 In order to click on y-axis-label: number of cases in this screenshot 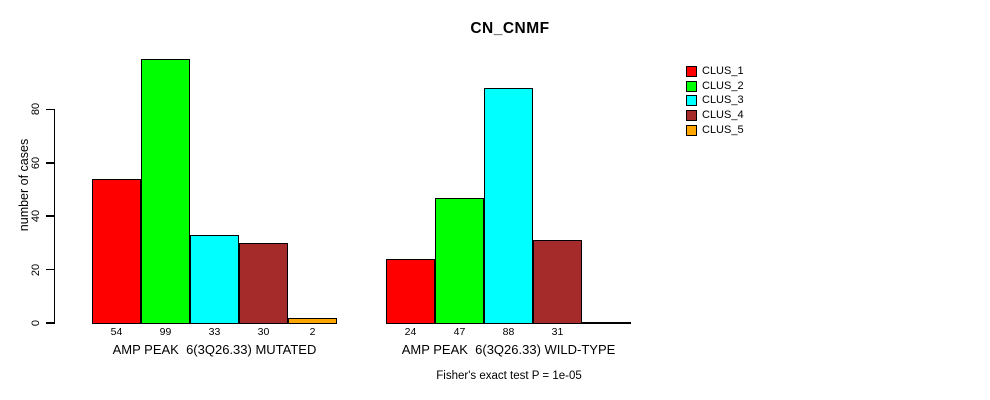, I will do `click(24, 185)`.